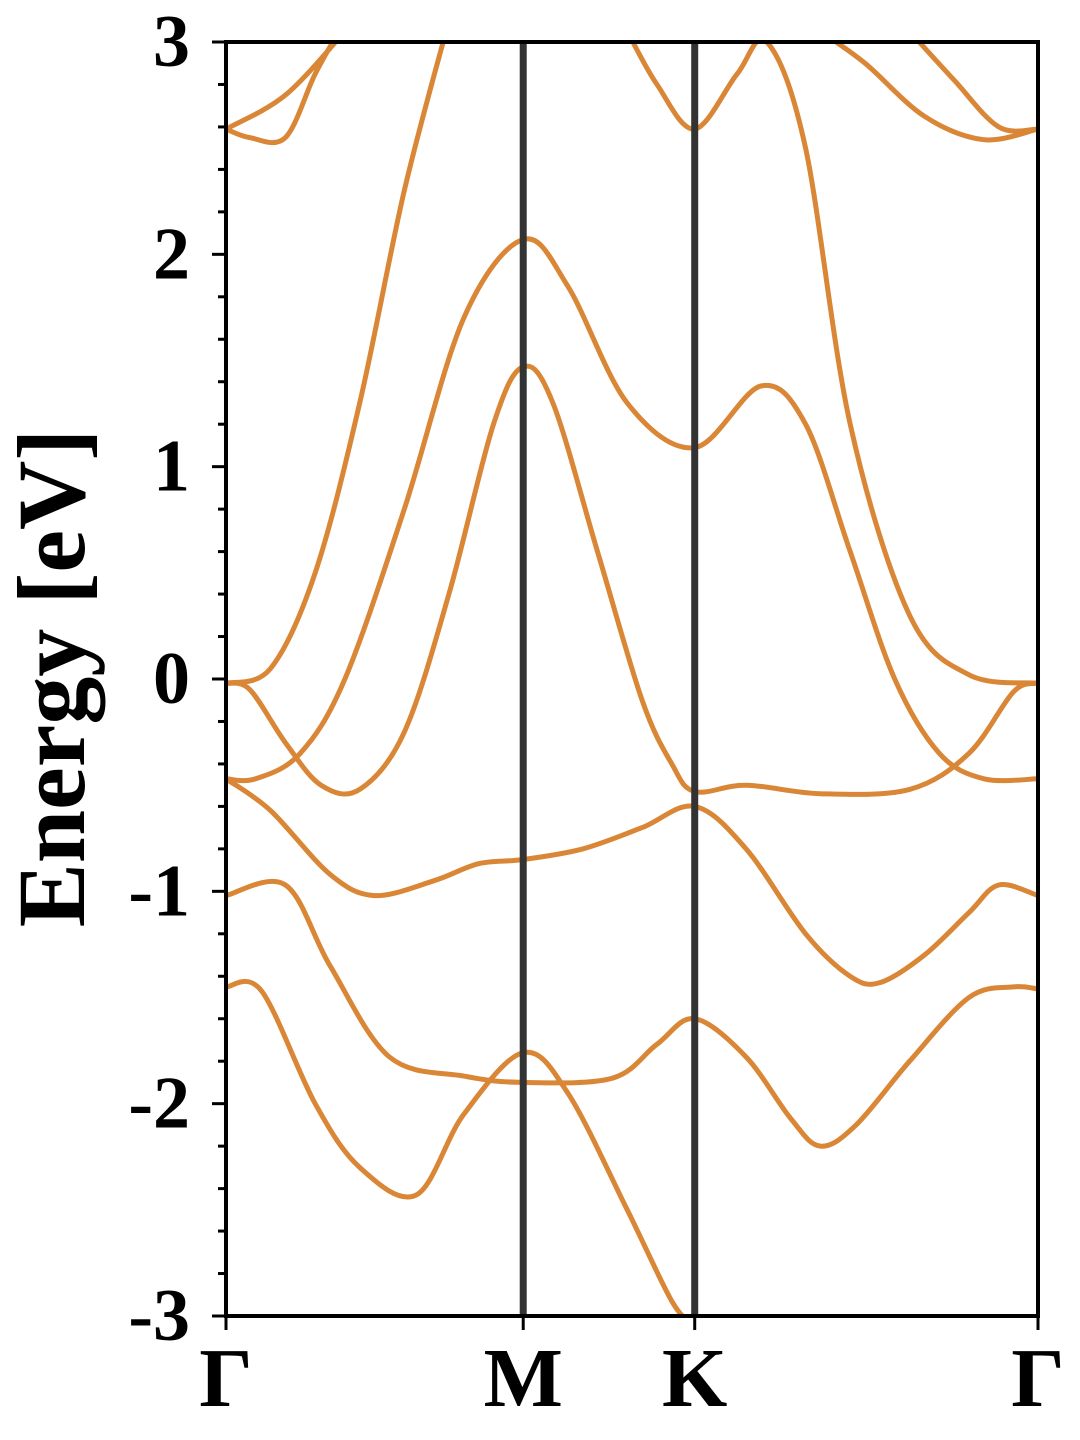 This screenshot has height=1440, width=1080. Describe the element at coordinates (52, 678) in the screenshot. I see `y-axis-label: Energy [eV]` at that location.